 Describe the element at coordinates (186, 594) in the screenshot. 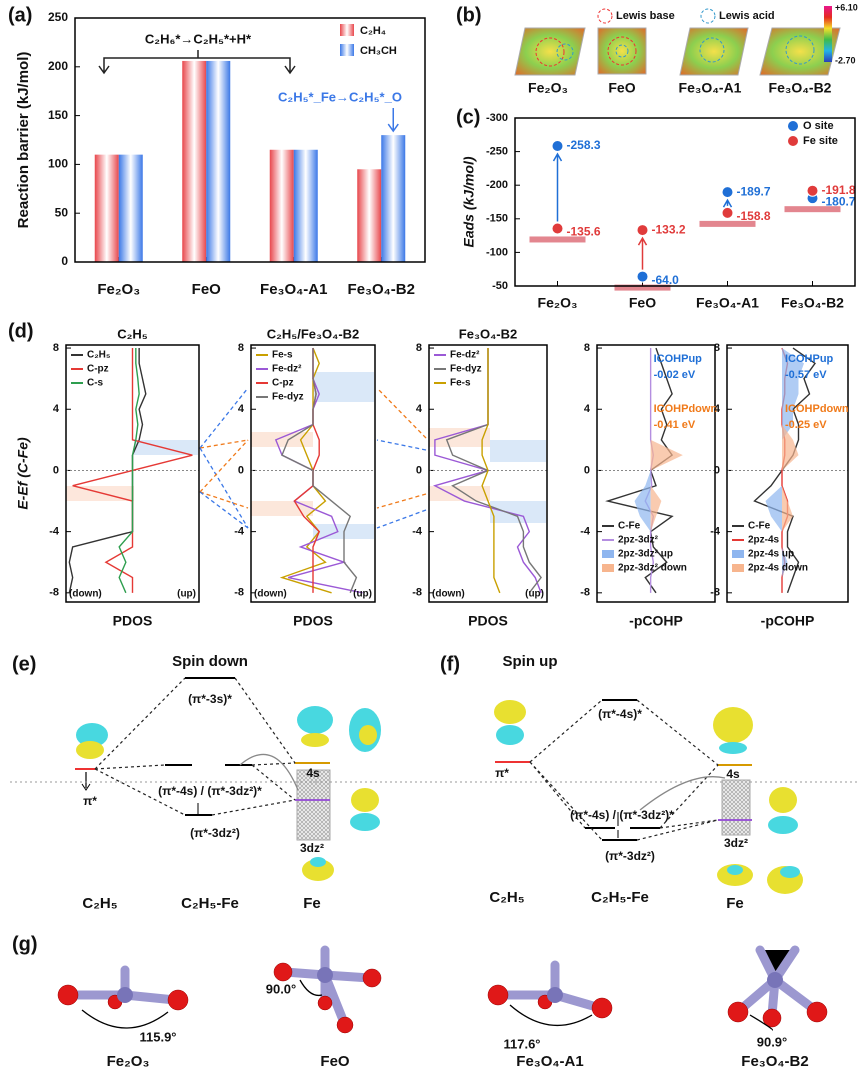

I see `spin-label: (up)` at that location.